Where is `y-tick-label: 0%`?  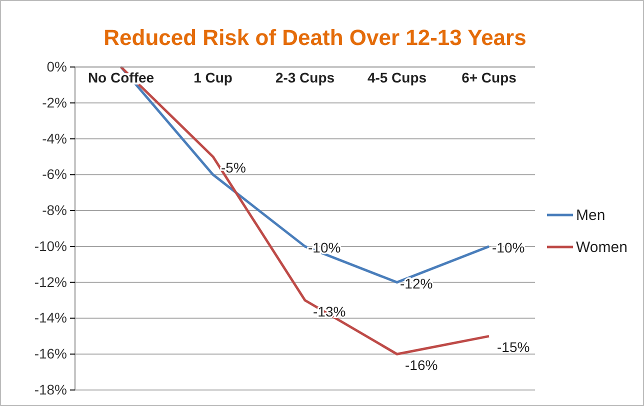 y-tick-label: 0% is located at coordinates (56, 66).